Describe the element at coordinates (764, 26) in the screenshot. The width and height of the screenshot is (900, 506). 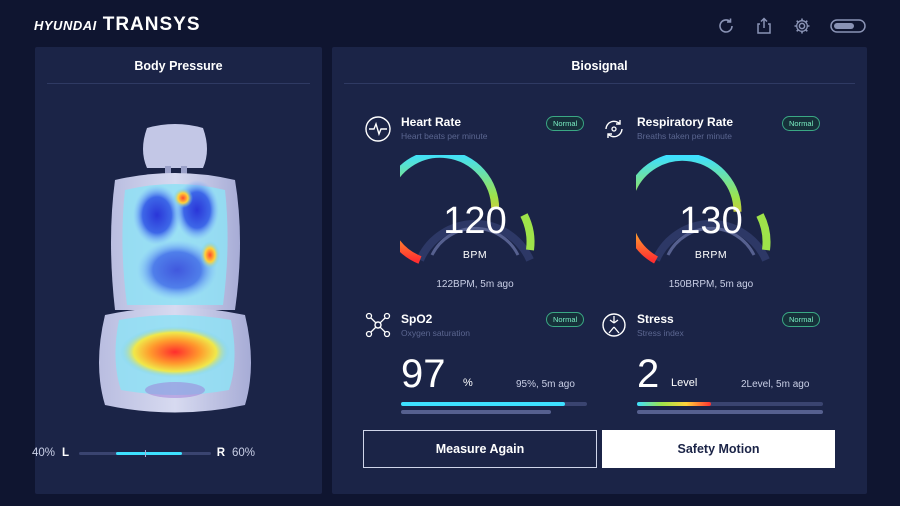
I see `share-icon` at that location.